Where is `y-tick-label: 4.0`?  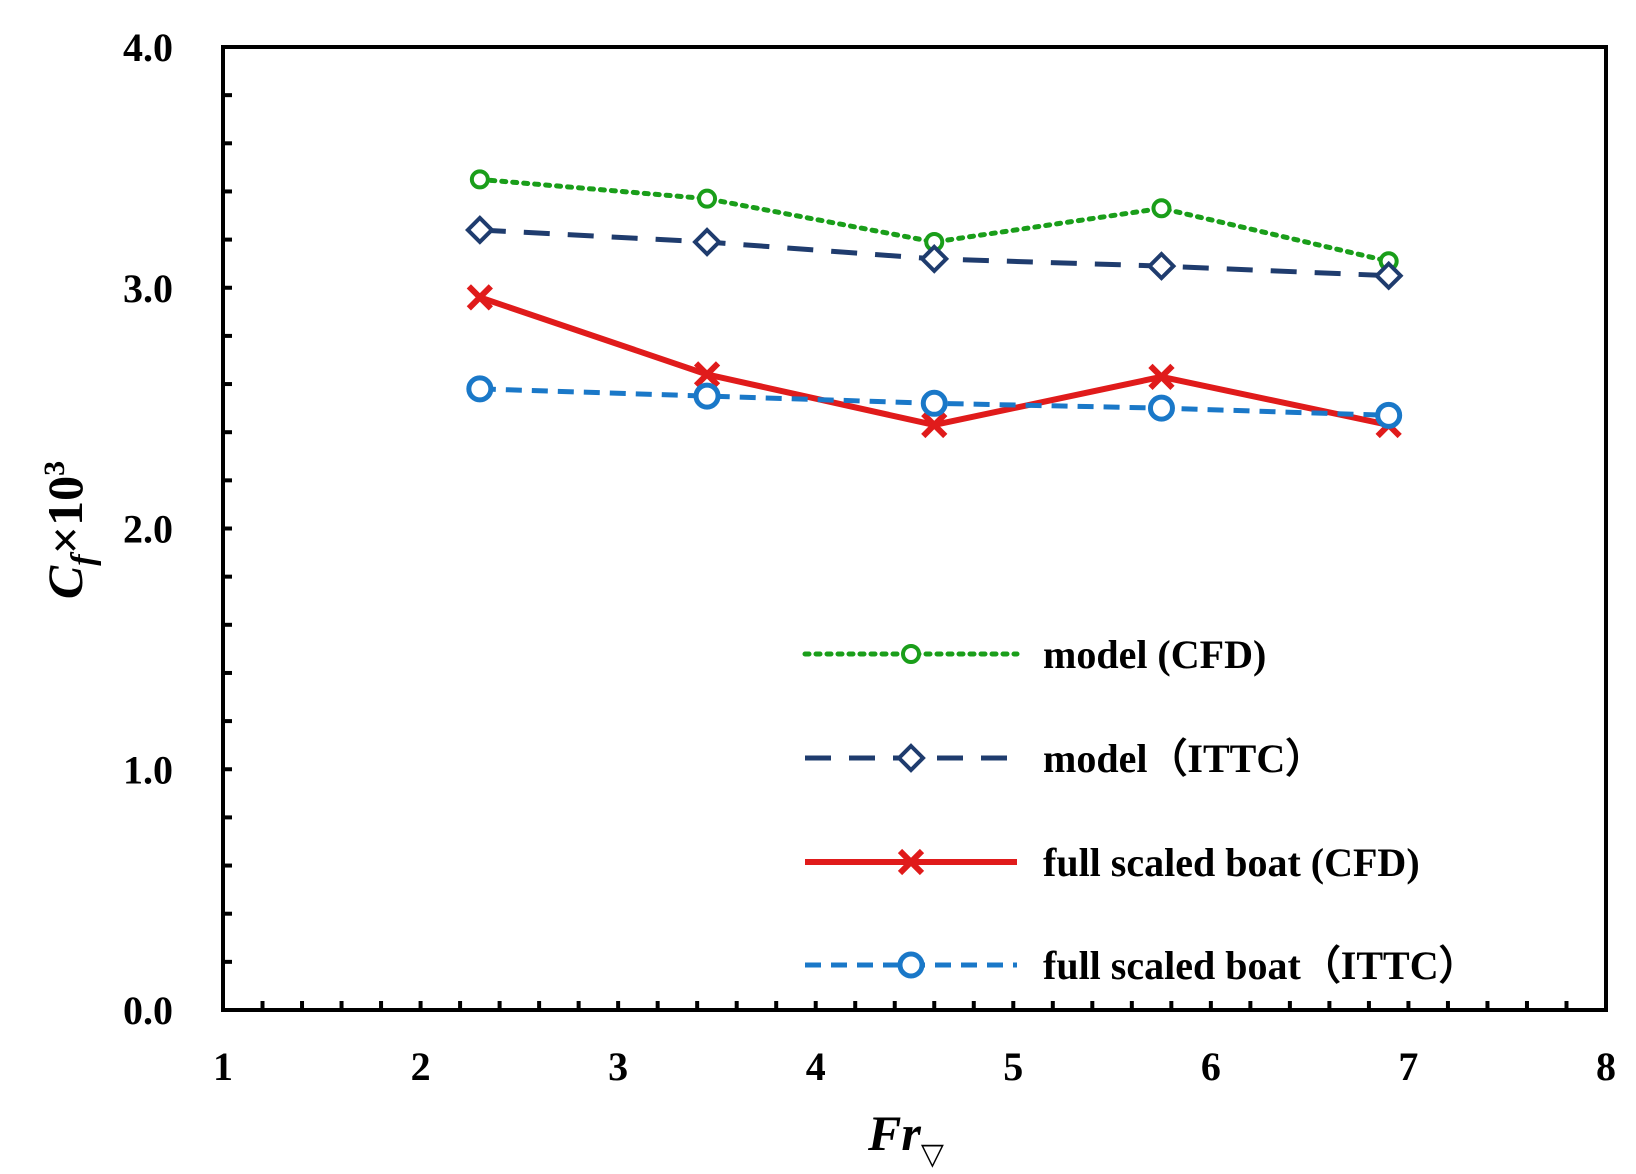 y-tick-label: 4.0 is located at coordinates (148, 47).